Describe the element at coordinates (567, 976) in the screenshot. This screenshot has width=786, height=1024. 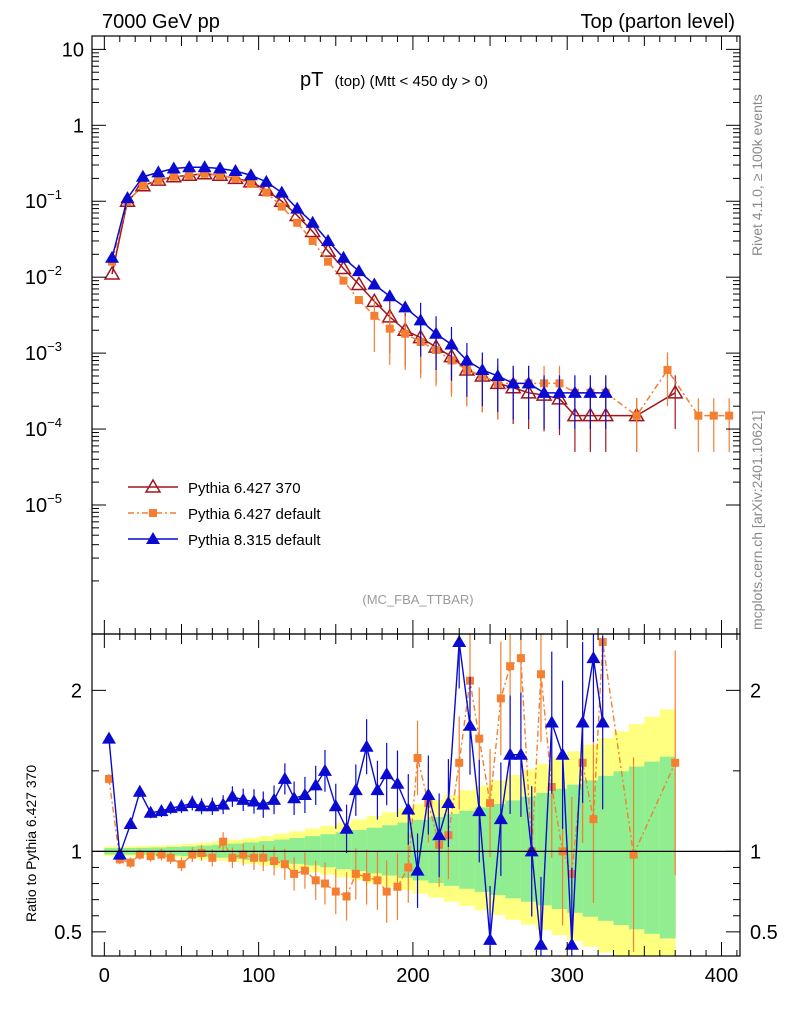
I see `x-tick-label: 300` at that location.